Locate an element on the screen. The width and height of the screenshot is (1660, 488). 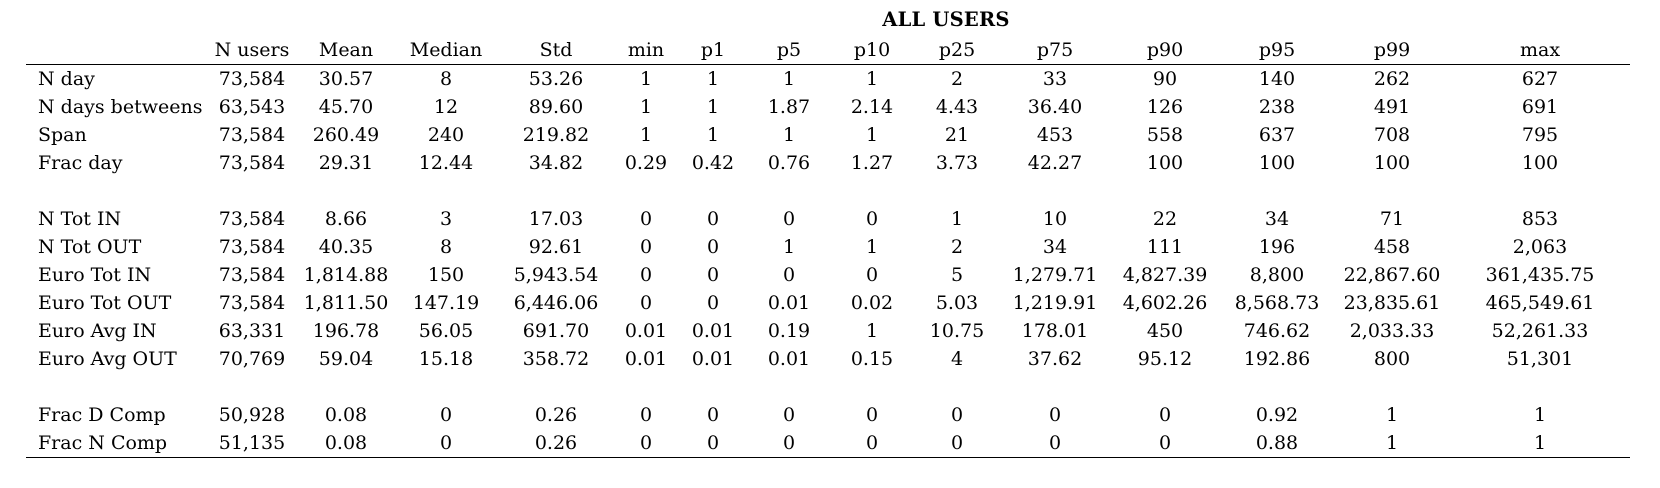
table-cell: 140 is located at coordinates (1277, 79).